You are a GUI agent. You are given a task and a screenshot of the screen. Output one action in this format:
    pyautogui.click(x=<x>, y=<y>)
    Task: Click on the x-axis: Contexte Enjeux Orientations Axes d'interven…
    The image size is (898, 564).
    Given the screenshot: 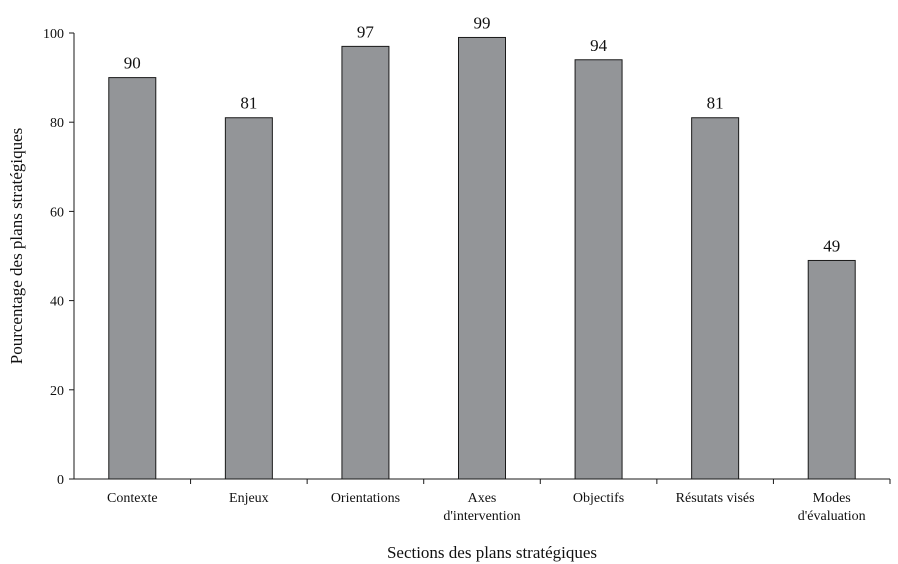 What is the action you would take?
    pyautogui.click(x=482, y=501)
    